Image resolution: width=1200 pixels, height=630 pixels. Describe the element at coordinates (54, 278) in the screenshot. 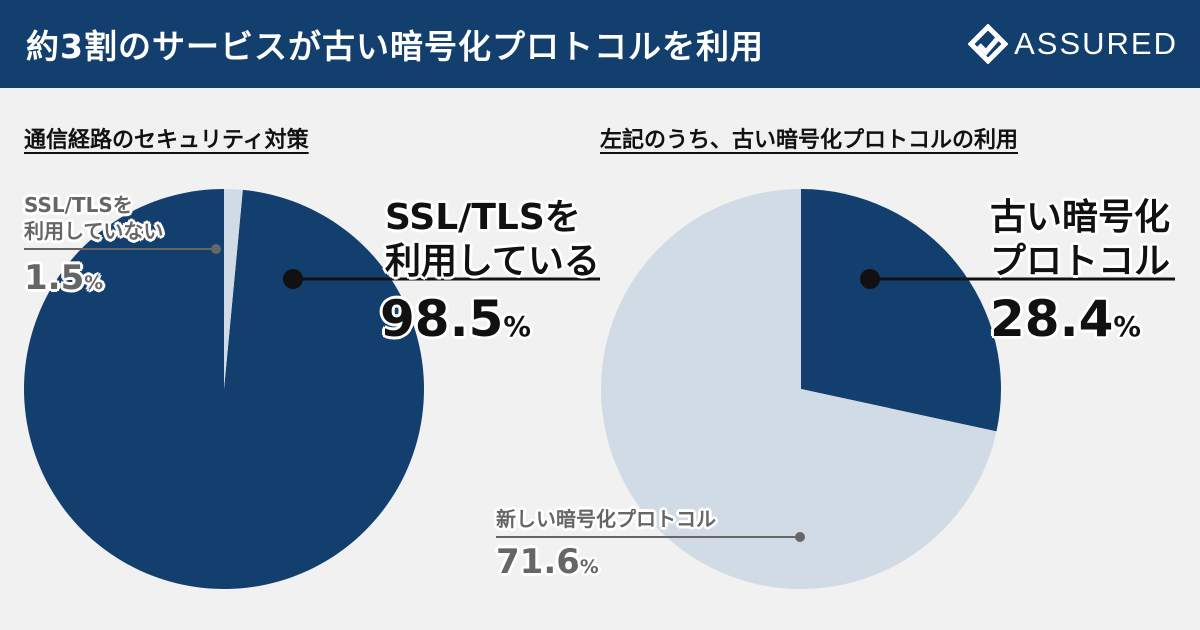

I see `value-number: 1.5` at that location.